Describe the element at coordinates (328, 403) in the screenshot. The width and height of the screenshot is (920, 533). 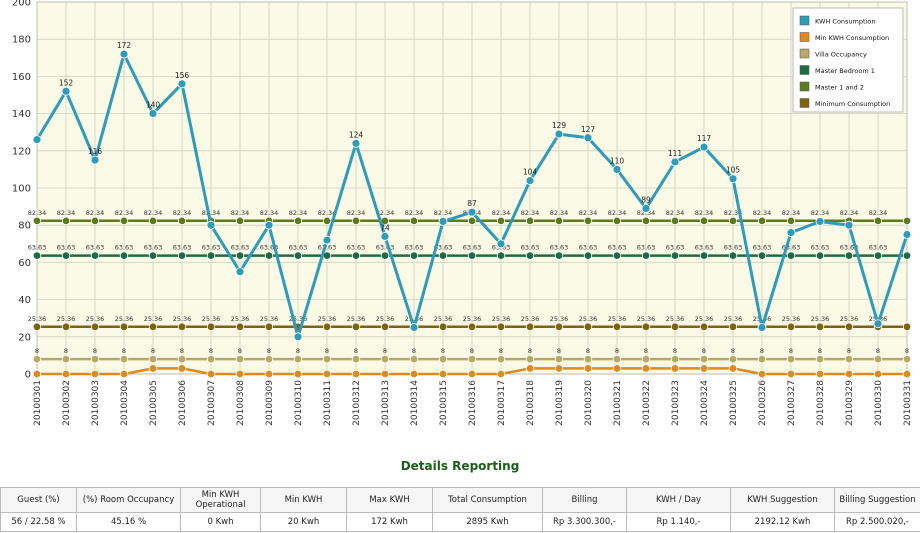
I see `x-tick-label: 20100311` at that location.